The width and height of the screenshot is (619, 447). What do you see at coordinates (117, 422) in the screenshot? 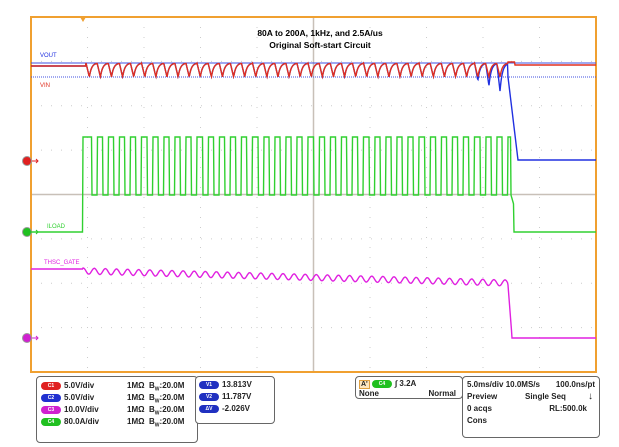
I see `channel-row: C4 80.0A/div 1MΩ BW:20.0M` at bounding box center [117, 422].